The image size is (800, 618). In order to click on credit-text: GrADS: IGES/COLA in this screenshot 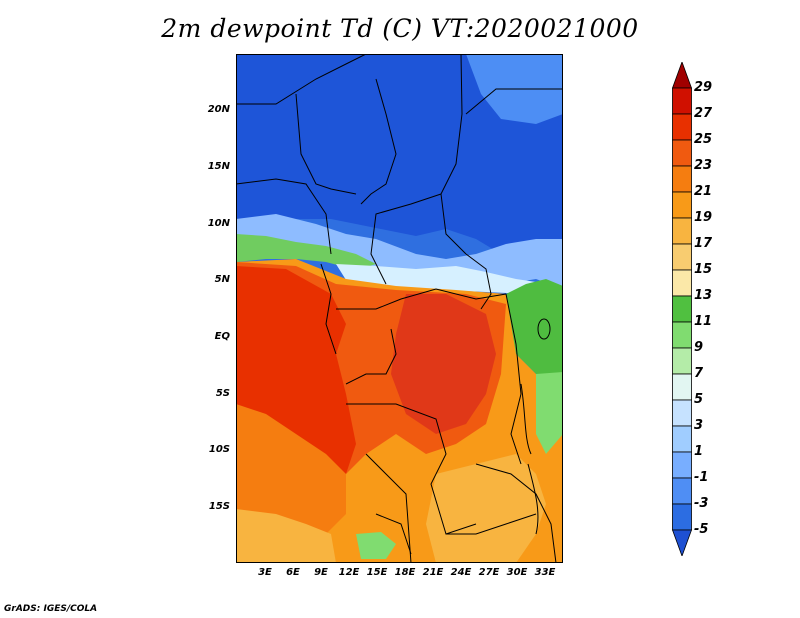, I will do `click(51, 609)`.